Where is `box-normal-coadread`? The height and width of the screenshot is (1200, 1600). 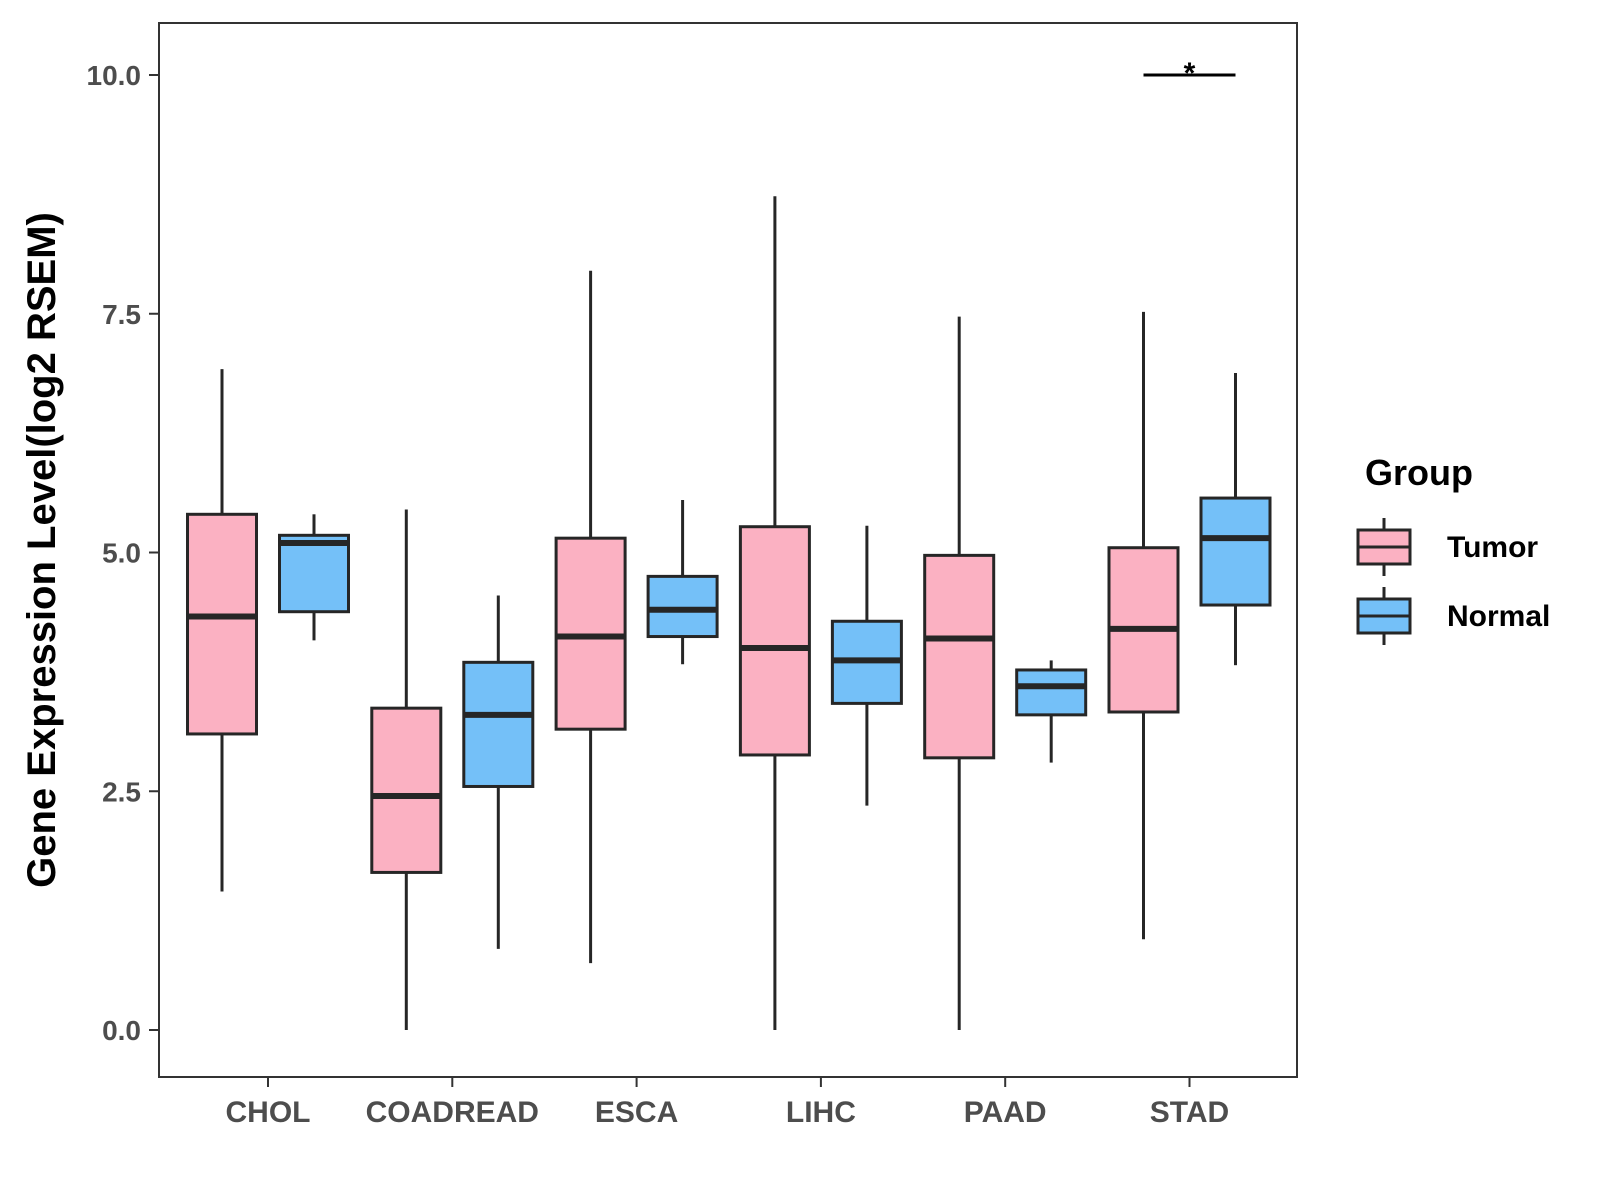
box-normal-coadread is located at coordinates (498, 772).